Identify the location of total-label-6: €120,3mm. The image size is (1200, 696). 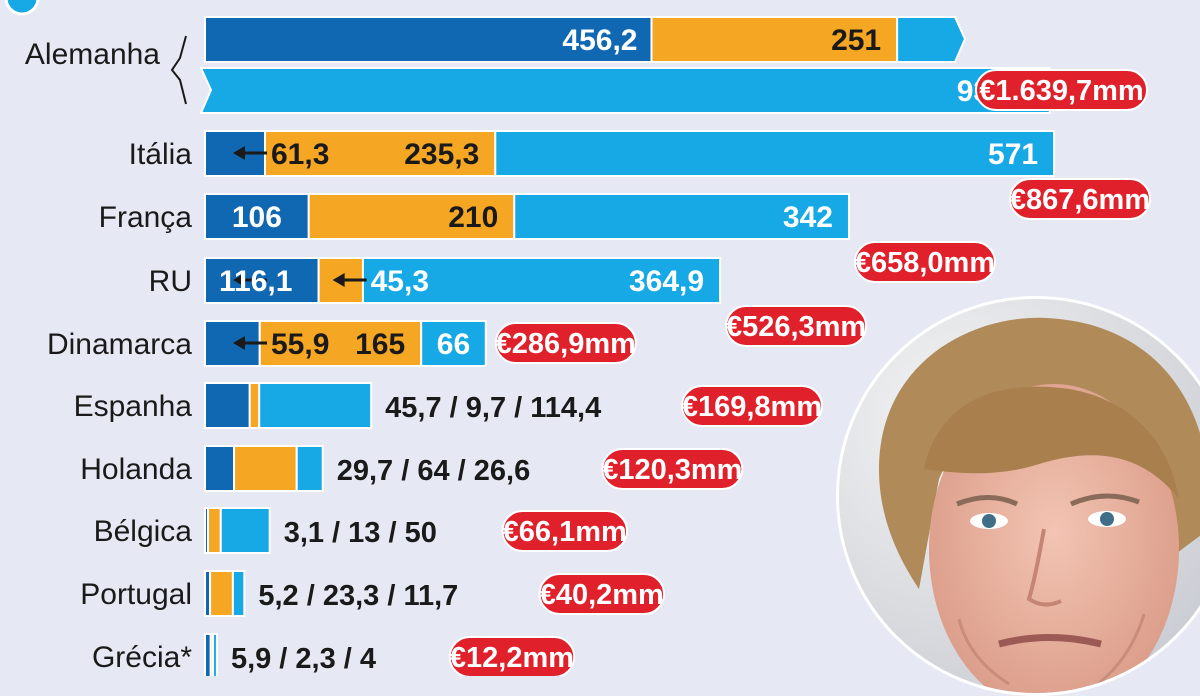
(672, 470).